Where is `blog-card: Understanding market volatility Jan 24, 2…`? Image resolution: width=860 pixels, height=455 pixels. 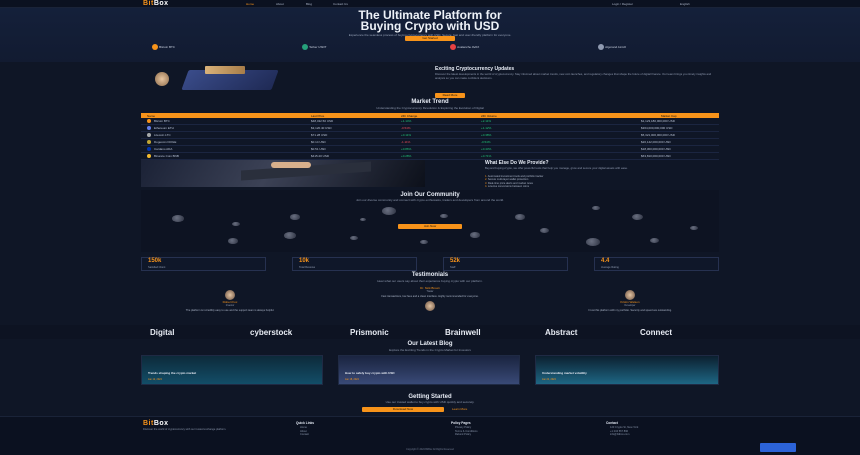
blog-card: Understanding market volatility Jan 24, 2… is located at coordinates (627, 370).